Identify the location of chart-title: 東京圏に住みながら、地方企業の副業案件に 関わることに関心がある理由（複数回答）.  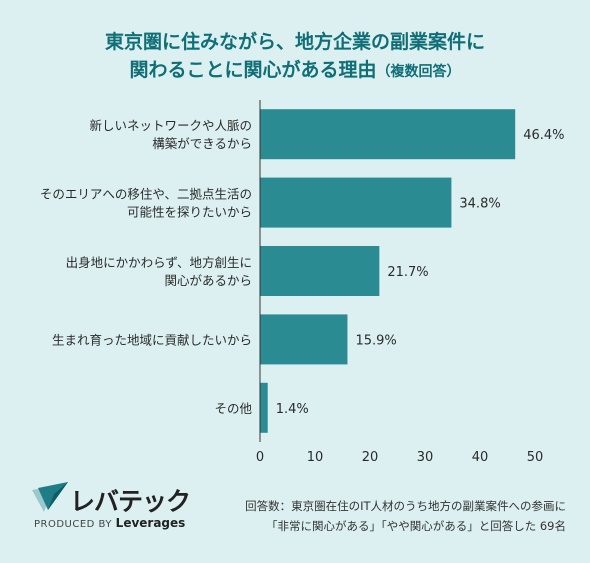
(295, 57).